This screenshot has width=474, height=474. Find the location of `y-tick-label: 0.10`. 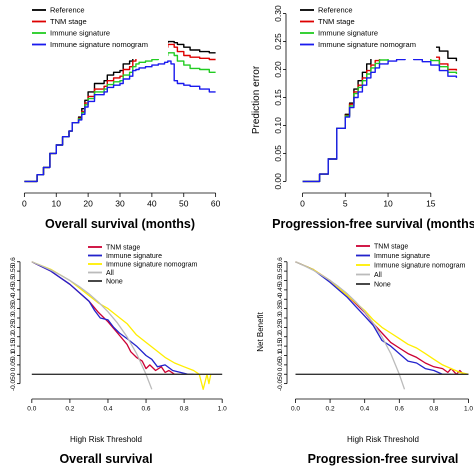

y-tick-label: 0.10 is located at coordinates (278, 125).